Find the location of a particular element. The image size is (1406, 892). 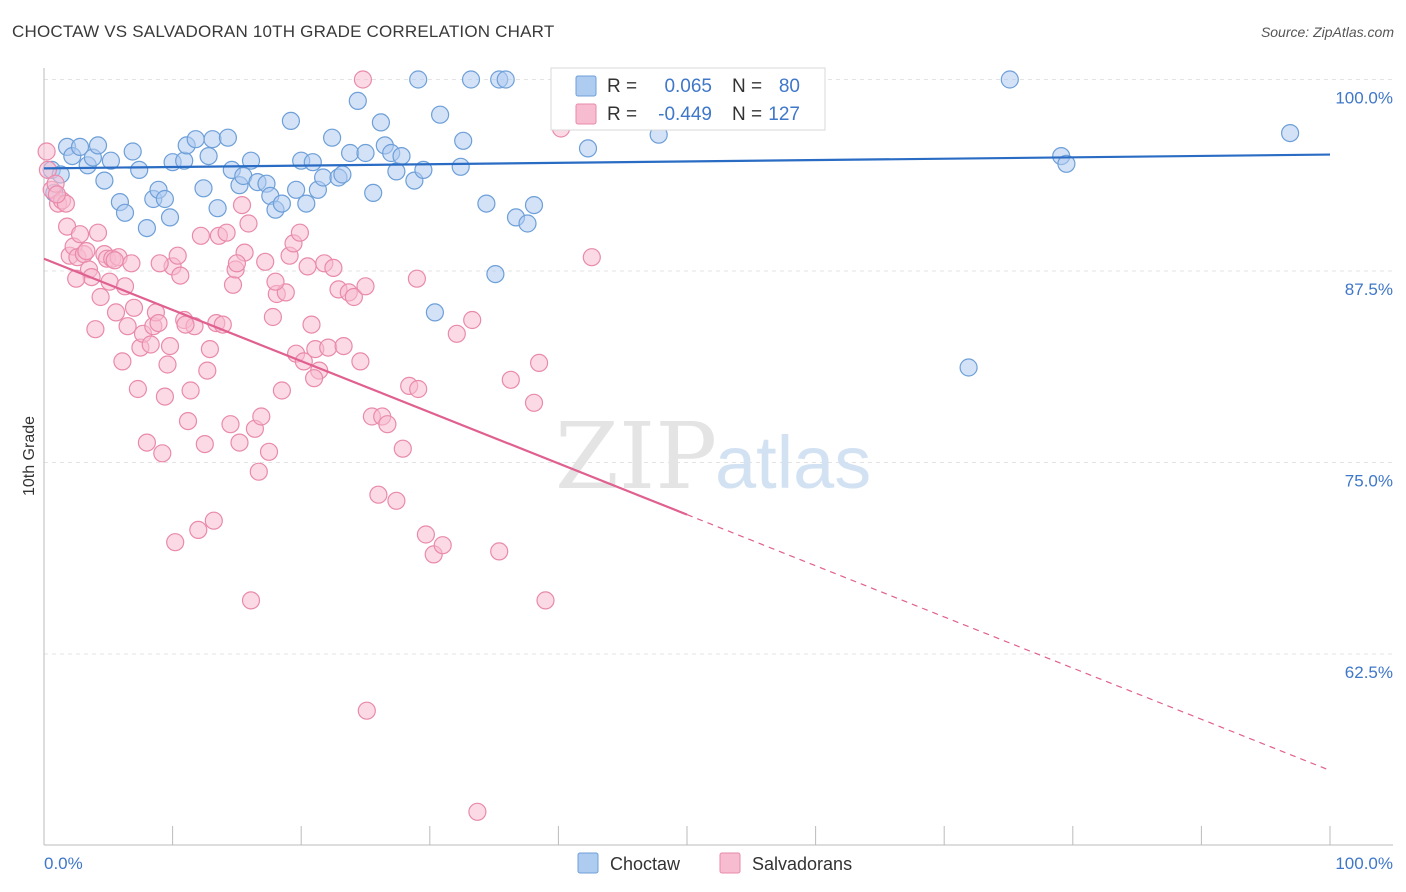

bottom-legend-salvadorans: Salvadorans is located at coordinates (802, 864).